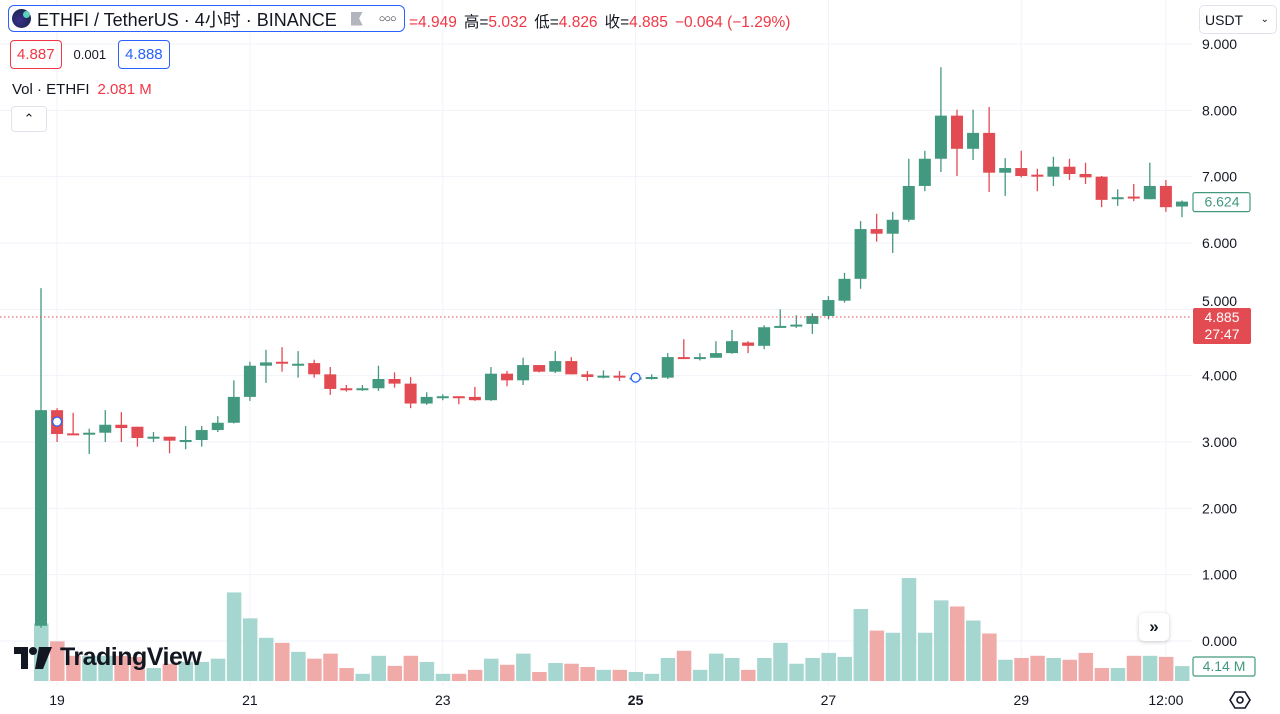 The width and height of the screenshot is (1280, 714). Describe the element at coordinates (90, 54) in the screenshot. I see `spread-value: 0.001` at that location.